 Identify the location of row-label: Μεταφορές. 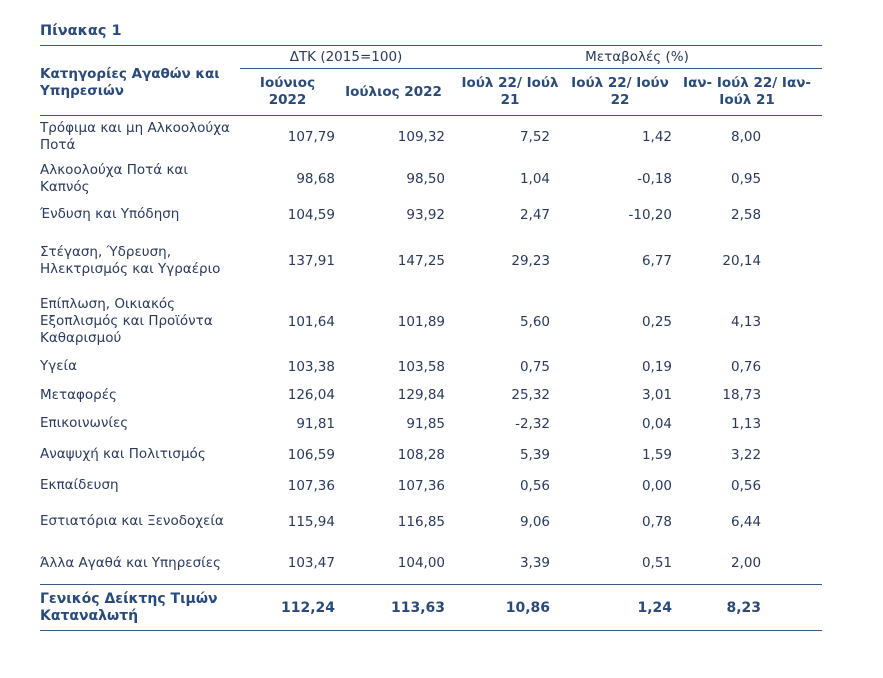
(78, 394).